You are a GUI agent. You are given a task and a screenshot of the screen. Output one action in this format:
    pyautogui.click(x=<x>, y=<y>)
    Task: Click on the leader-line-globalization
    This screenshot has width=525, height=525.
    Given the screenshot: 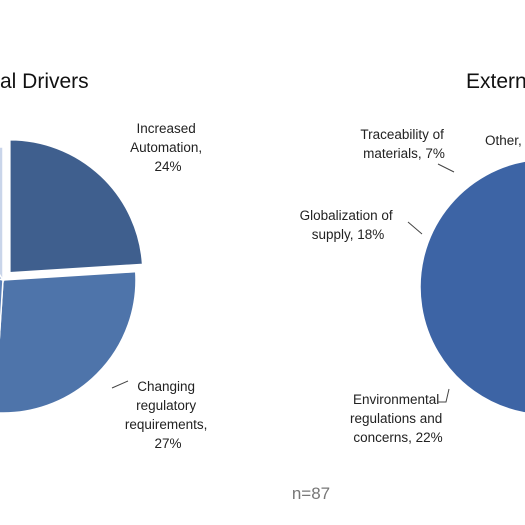 What is the action you would take?
    pyautogui.click(x=415, y=228)
    